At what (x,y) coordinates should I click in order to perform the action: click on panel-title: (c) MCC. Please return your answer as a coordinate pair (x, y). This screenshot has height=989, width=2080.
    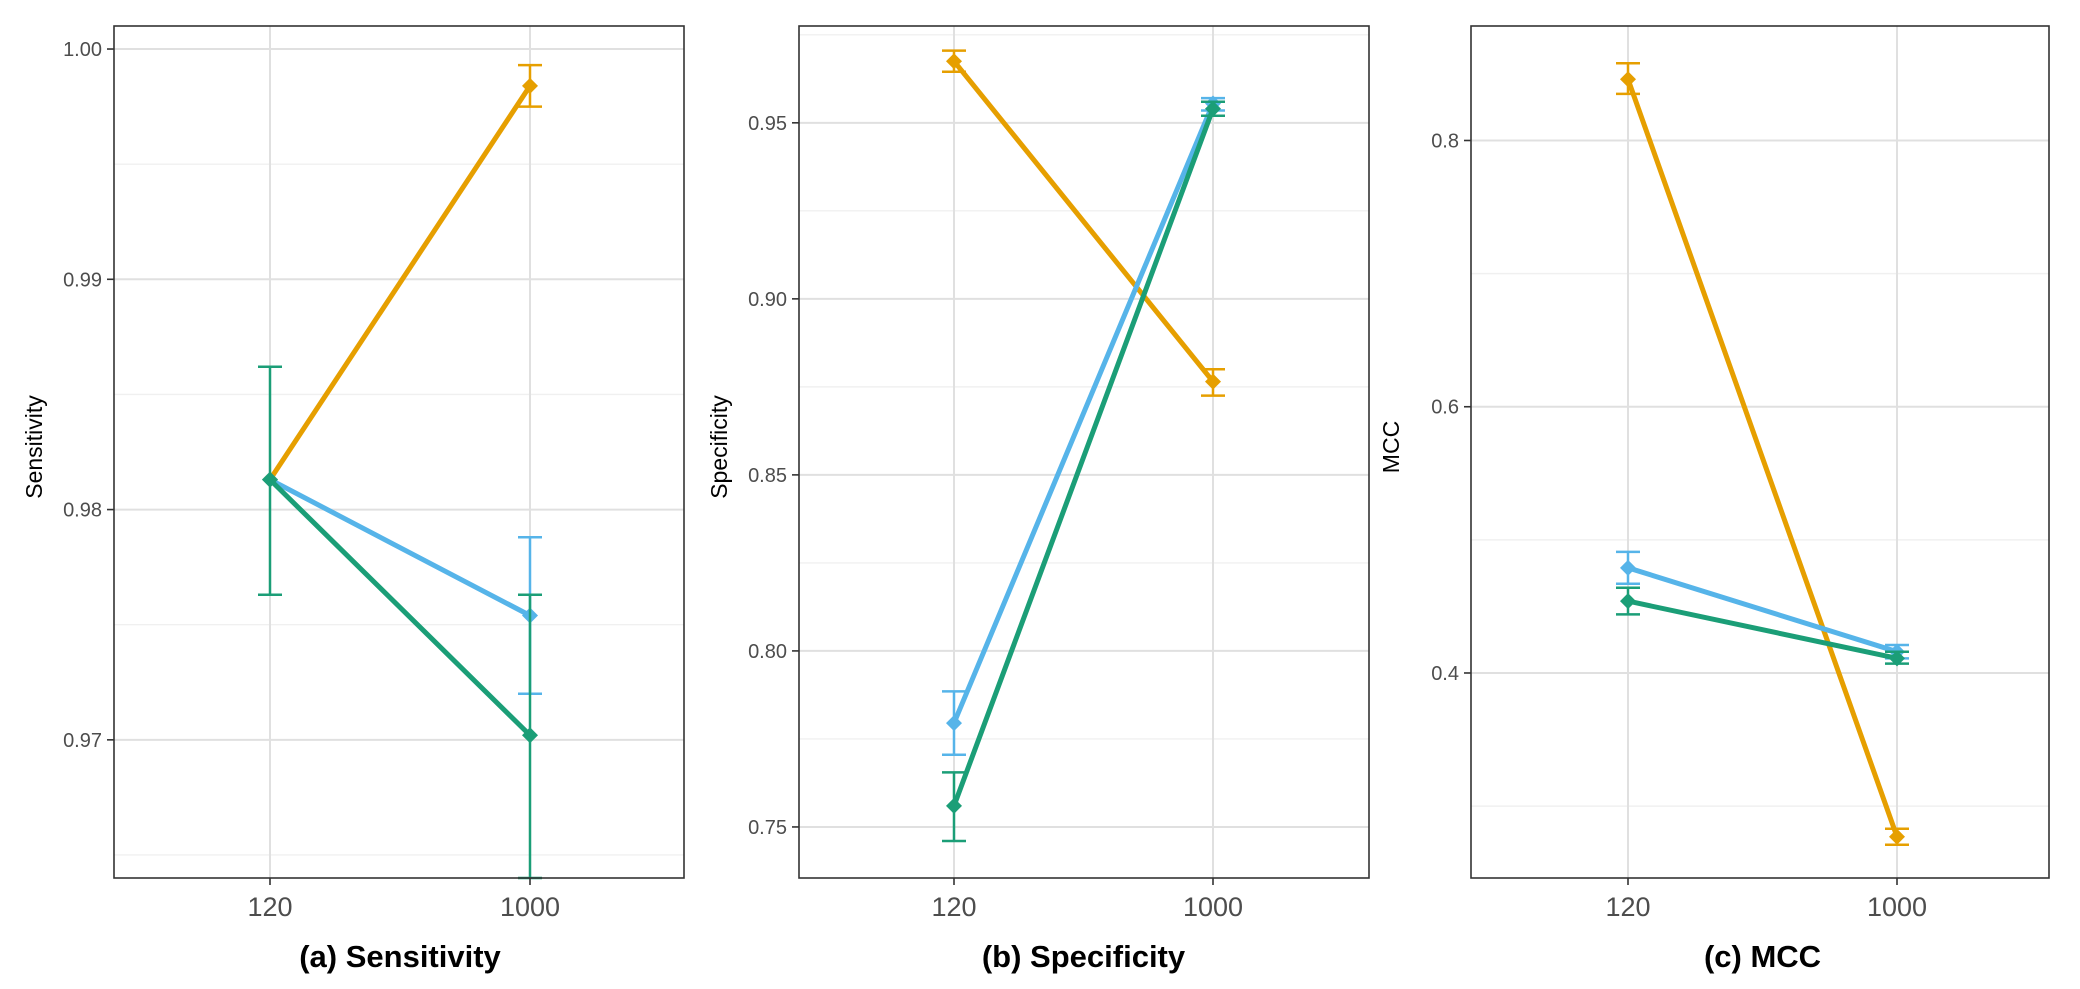
    Looking at the image, I should click on (1762, 956).